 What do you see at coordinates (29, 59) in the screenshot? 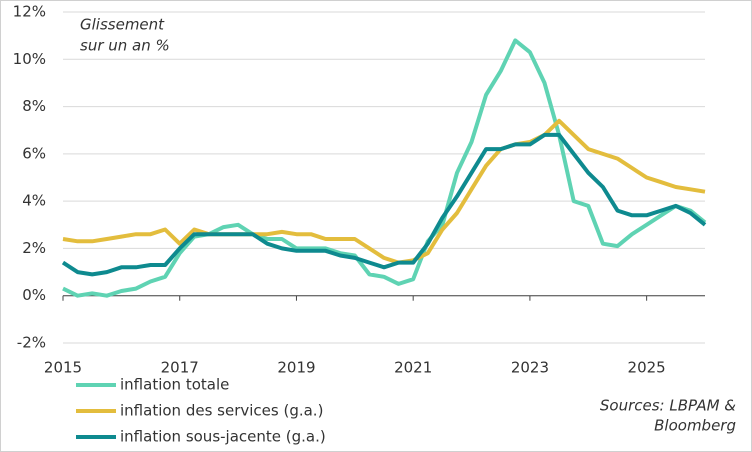
I see `y-tick-label: 10%` at bounding box center [29, 59].